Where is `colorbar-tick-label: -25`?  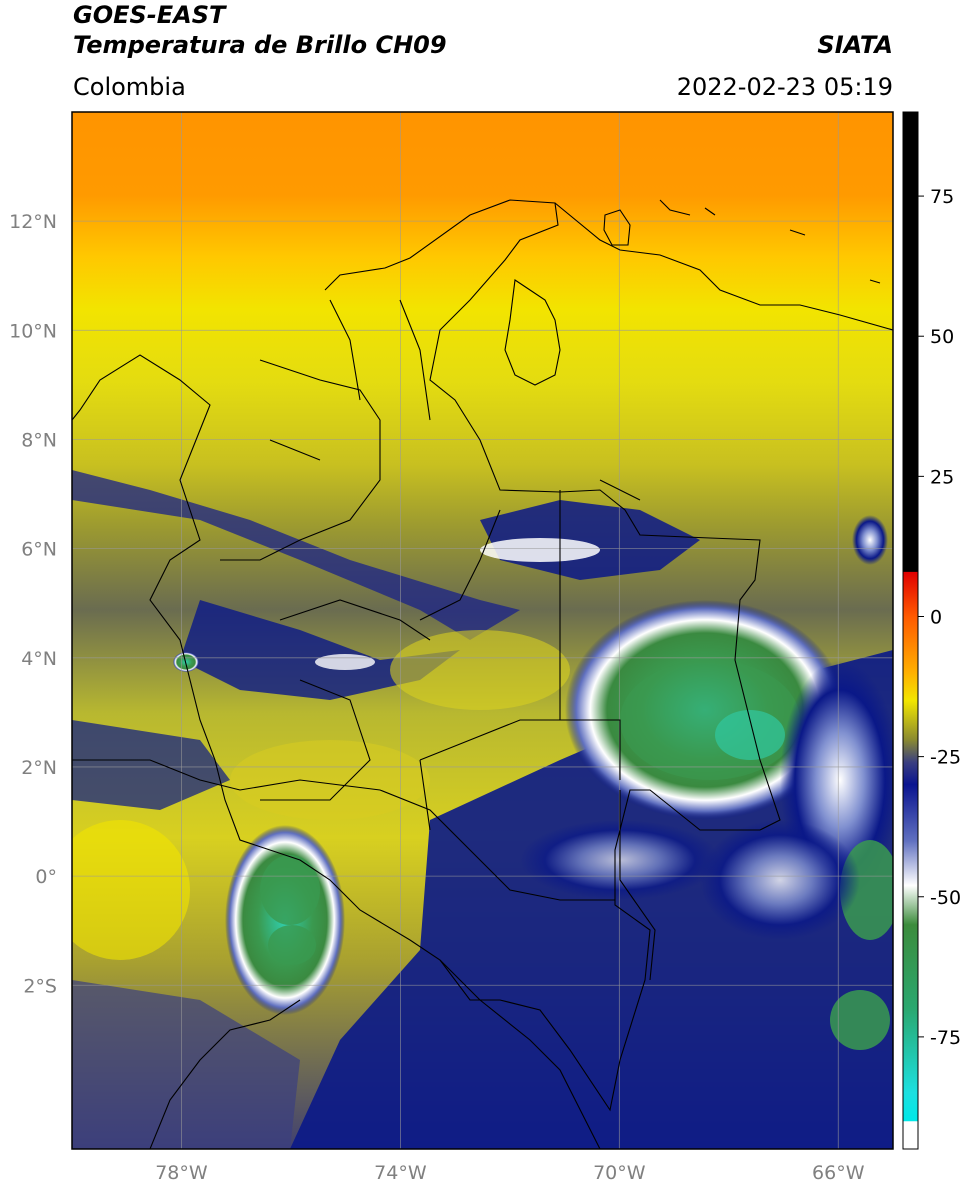 colorbar-tick-label: -25 is located at coordinates (945, 758).